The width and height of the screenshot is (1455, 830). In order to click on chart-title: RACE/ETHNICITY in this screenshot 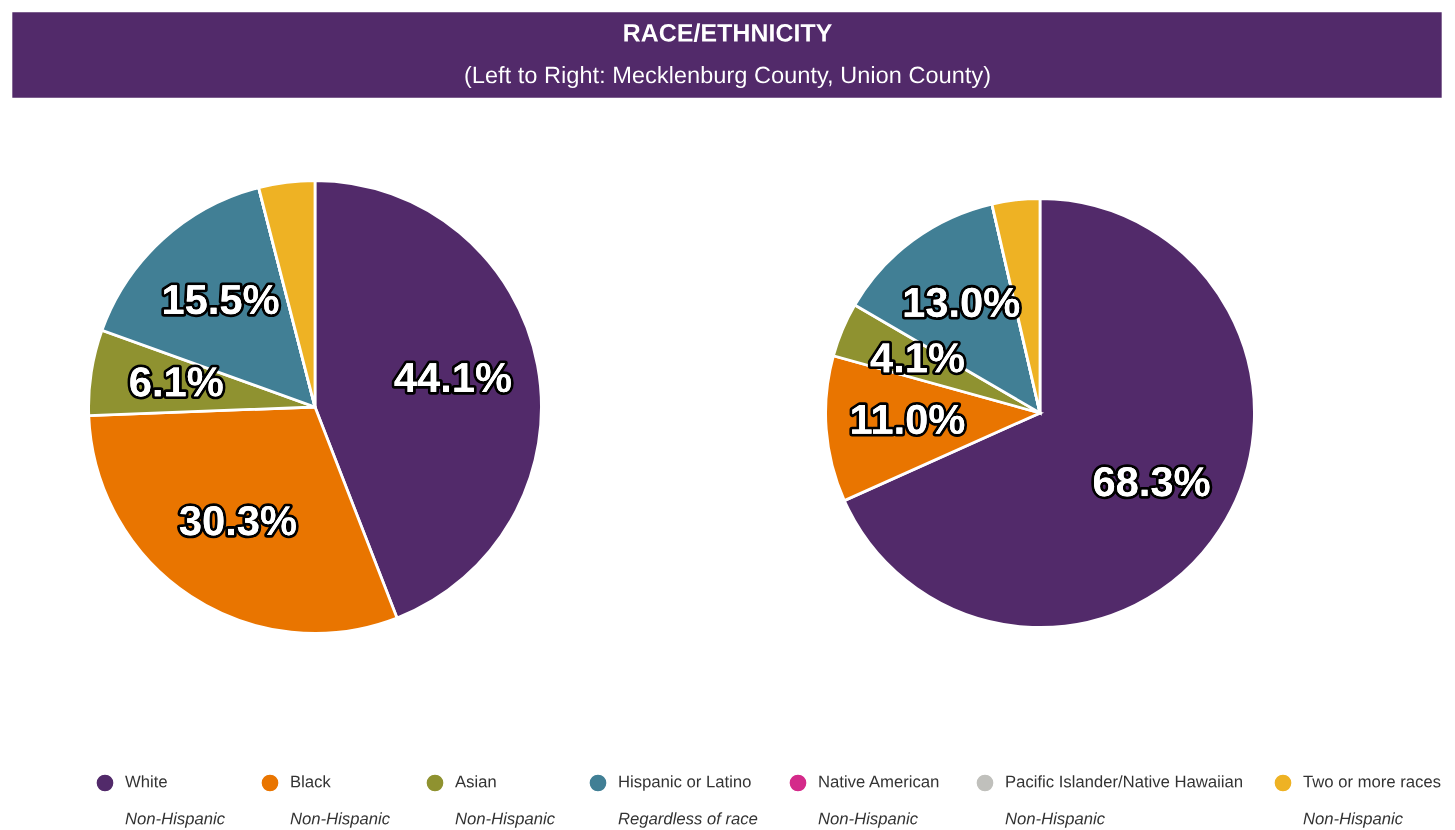, I will do `click(728, 32)`.